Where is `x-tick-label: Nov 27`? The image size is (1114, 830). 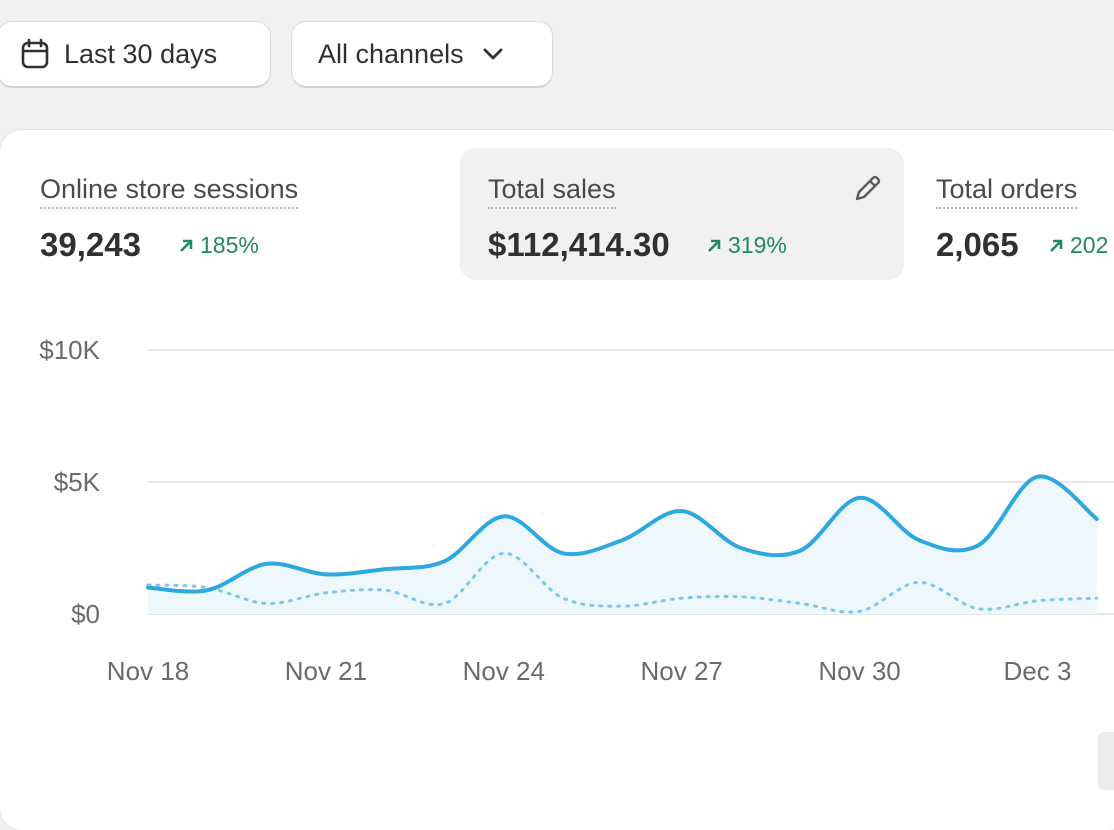
x-tick-label: Nov 27 is located at coordinates (682, 671).